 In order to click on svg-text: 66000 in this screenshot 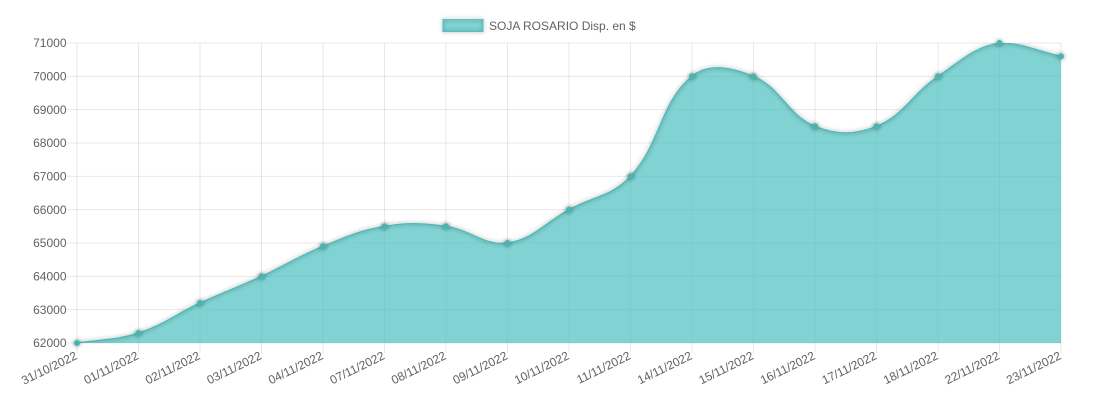, I will do `click(50, 210)`.